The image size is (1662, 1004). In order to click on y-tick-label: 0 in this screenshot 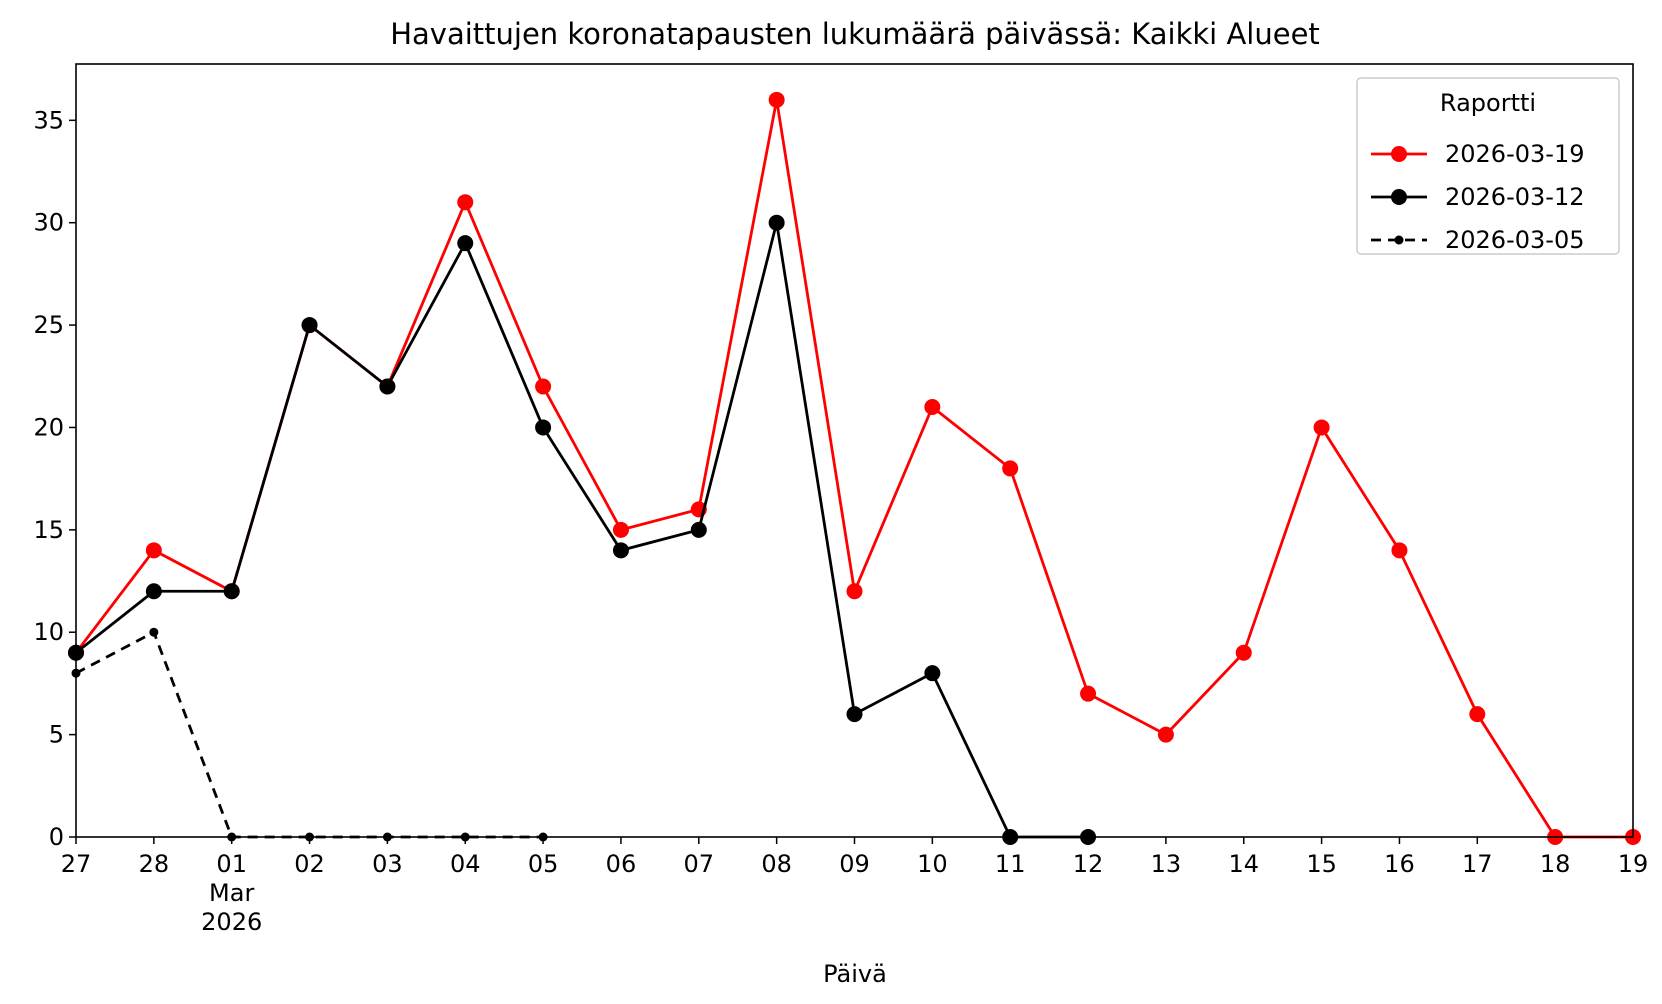, I will do `click(56, 837)`.